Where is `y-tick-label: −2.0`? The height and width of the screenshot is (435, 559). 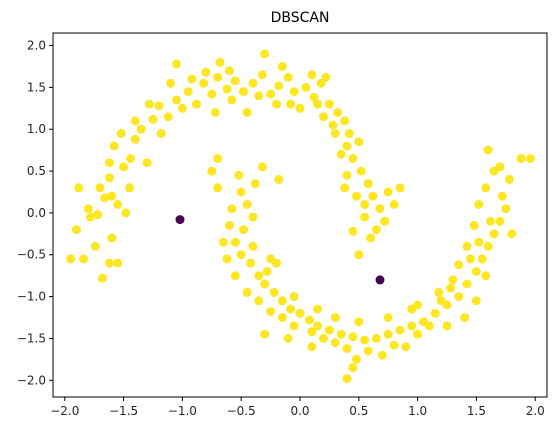
y-tick-label: −2.0 is located at coordinates (31, 380).